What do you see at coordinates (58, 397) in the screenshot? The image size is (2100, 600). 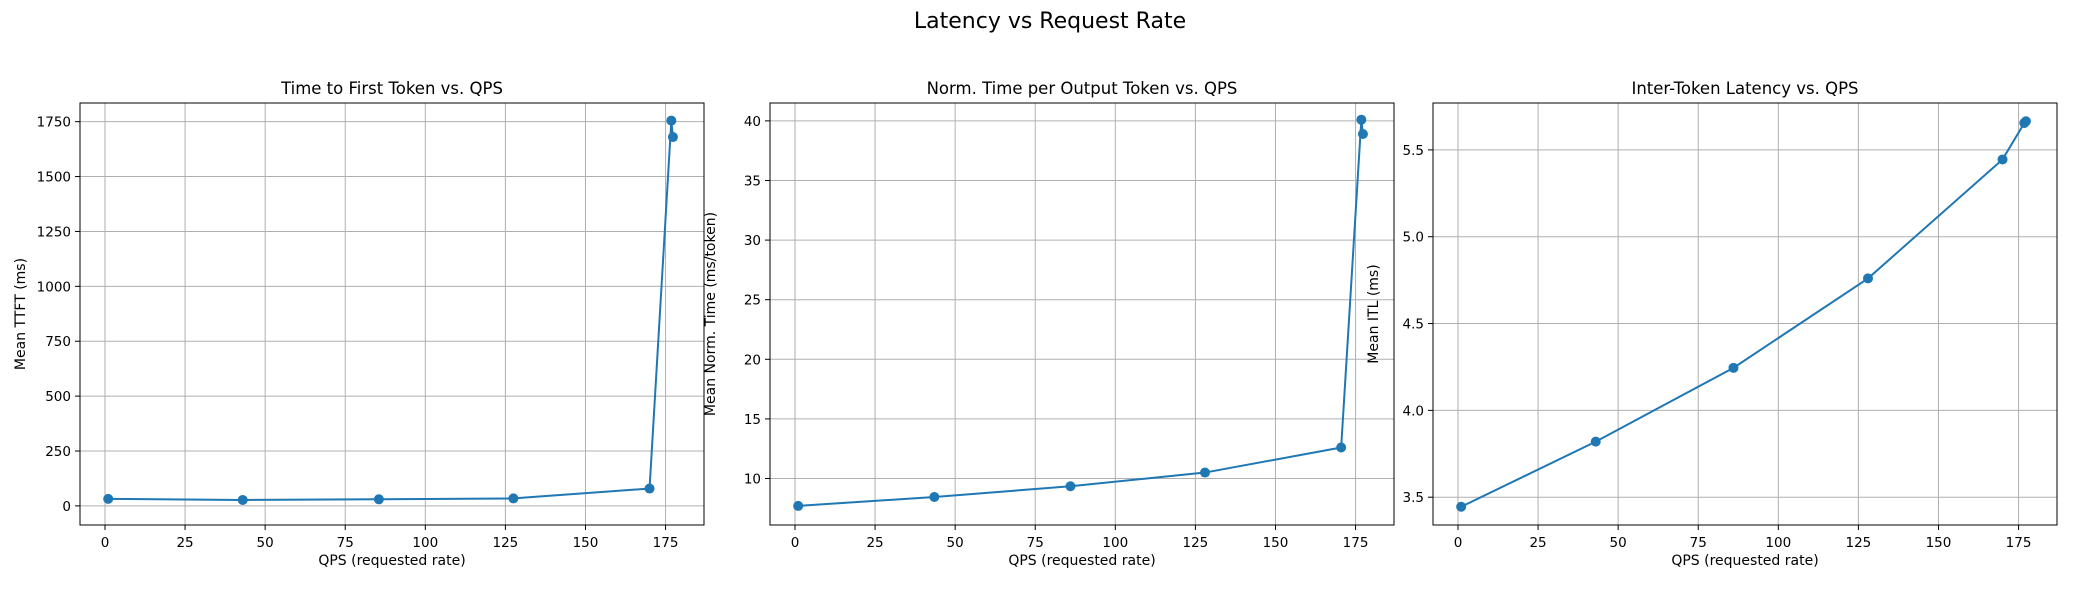 I see `y-tick-label: 500` at bounding box center [58, 397].